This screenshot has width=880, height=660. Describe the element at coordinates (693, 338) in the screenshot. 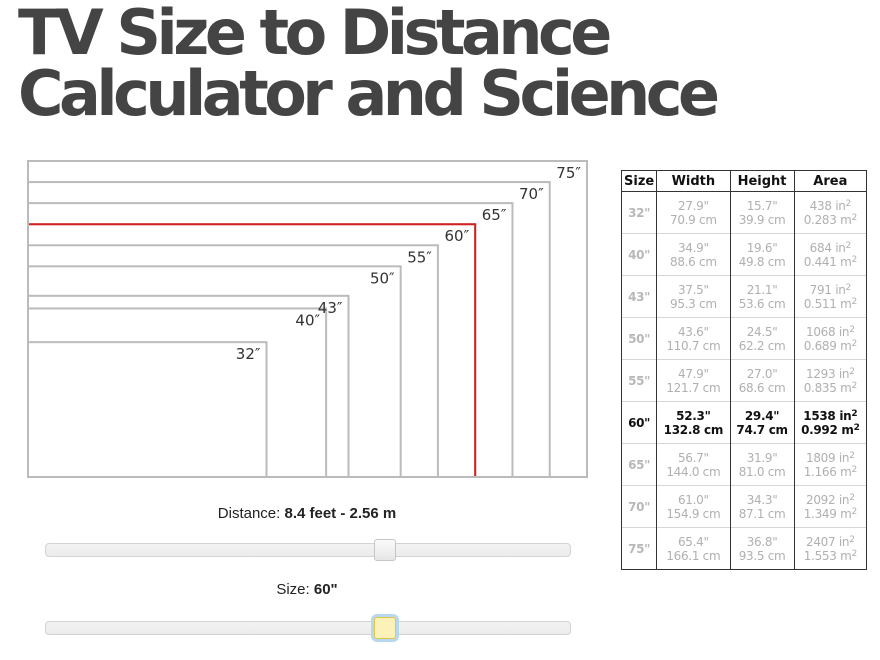

I see `cell-width: 43.6" 110.7 cm` at that location.